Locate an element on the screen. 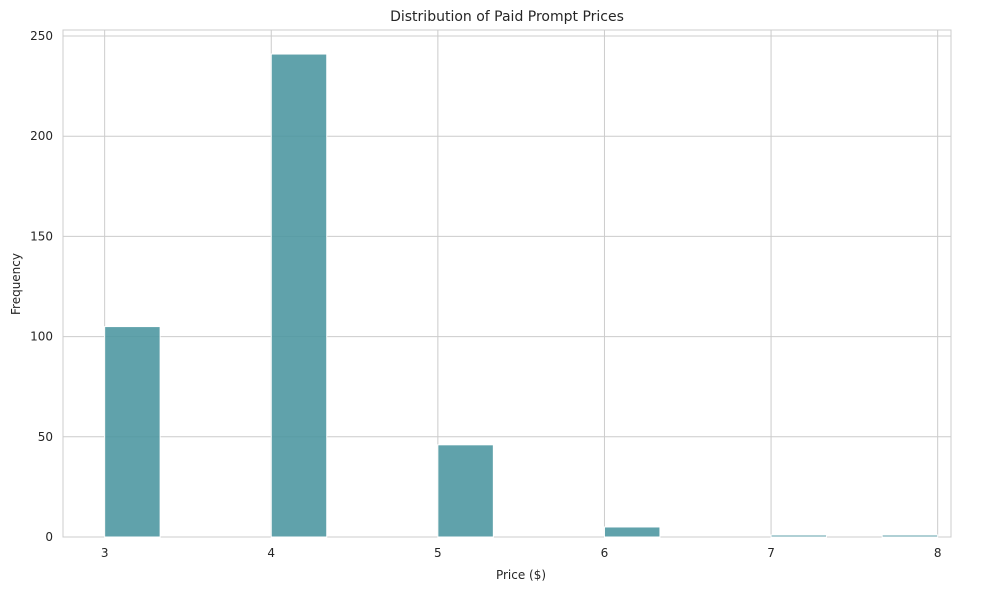 Image resolution: width=989 pixels, height=594 pixels. y-tick-label: 100 is located at coordinates (41, 337).